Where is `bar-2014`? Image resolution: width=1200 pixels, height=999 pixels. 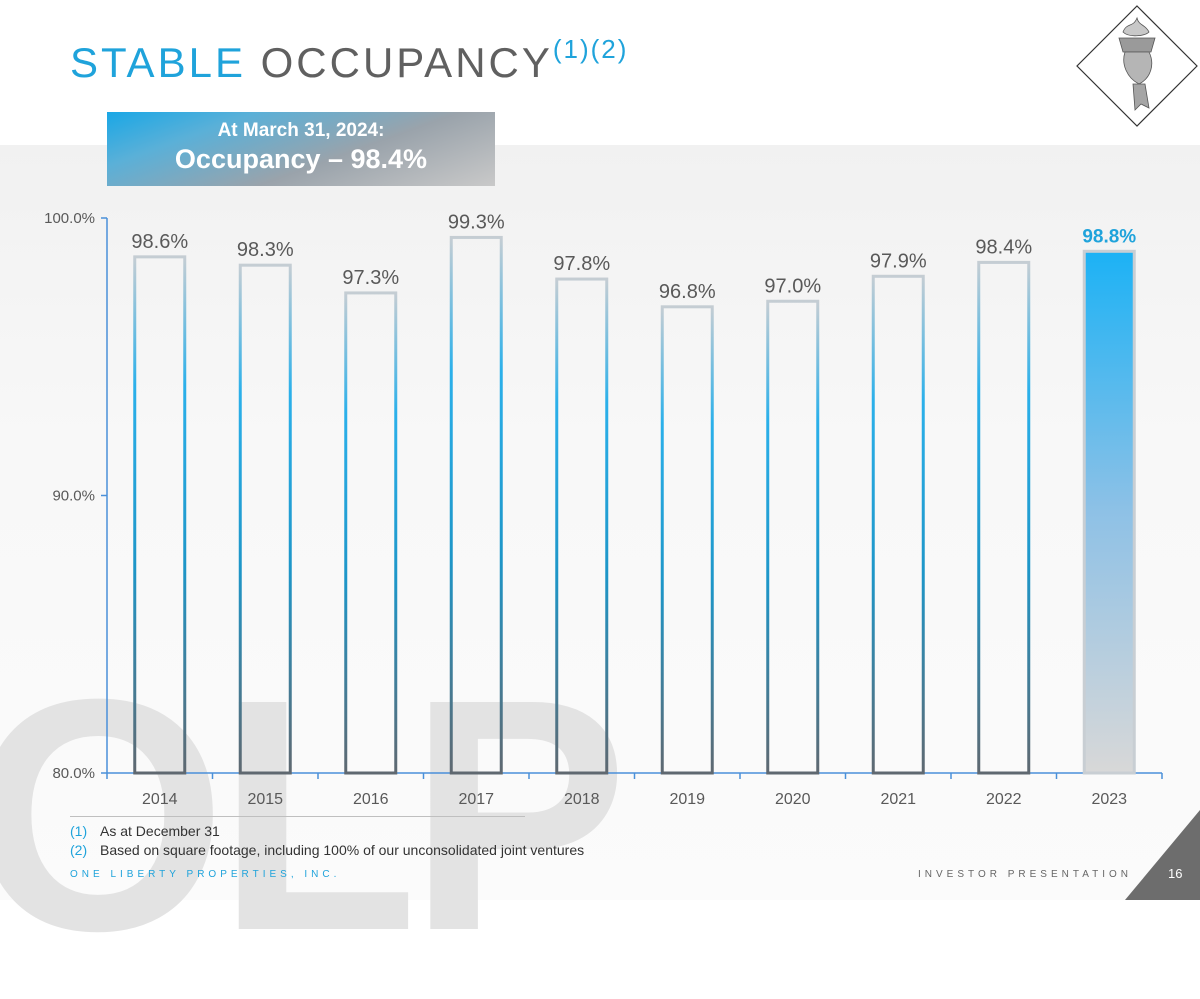 bar-2014 is located at coordinates (160, 515).